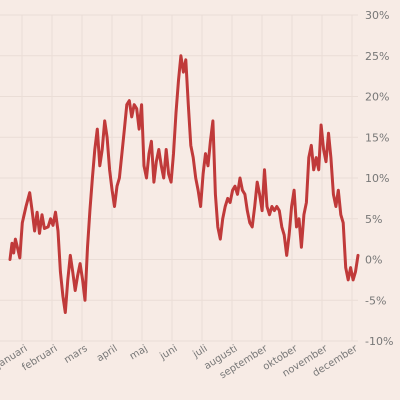 Image resolution: width=400 pixels, height=400 pixels. I want to click on y-tick-label: 15%, so click(377, 137).